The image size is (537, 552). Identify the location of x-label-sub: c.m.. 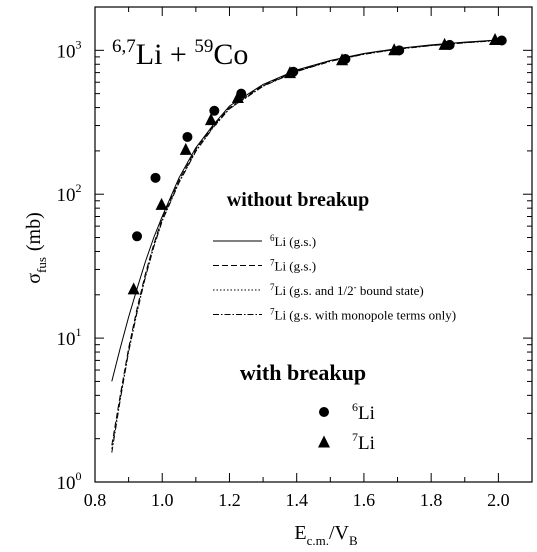
(318, 540).